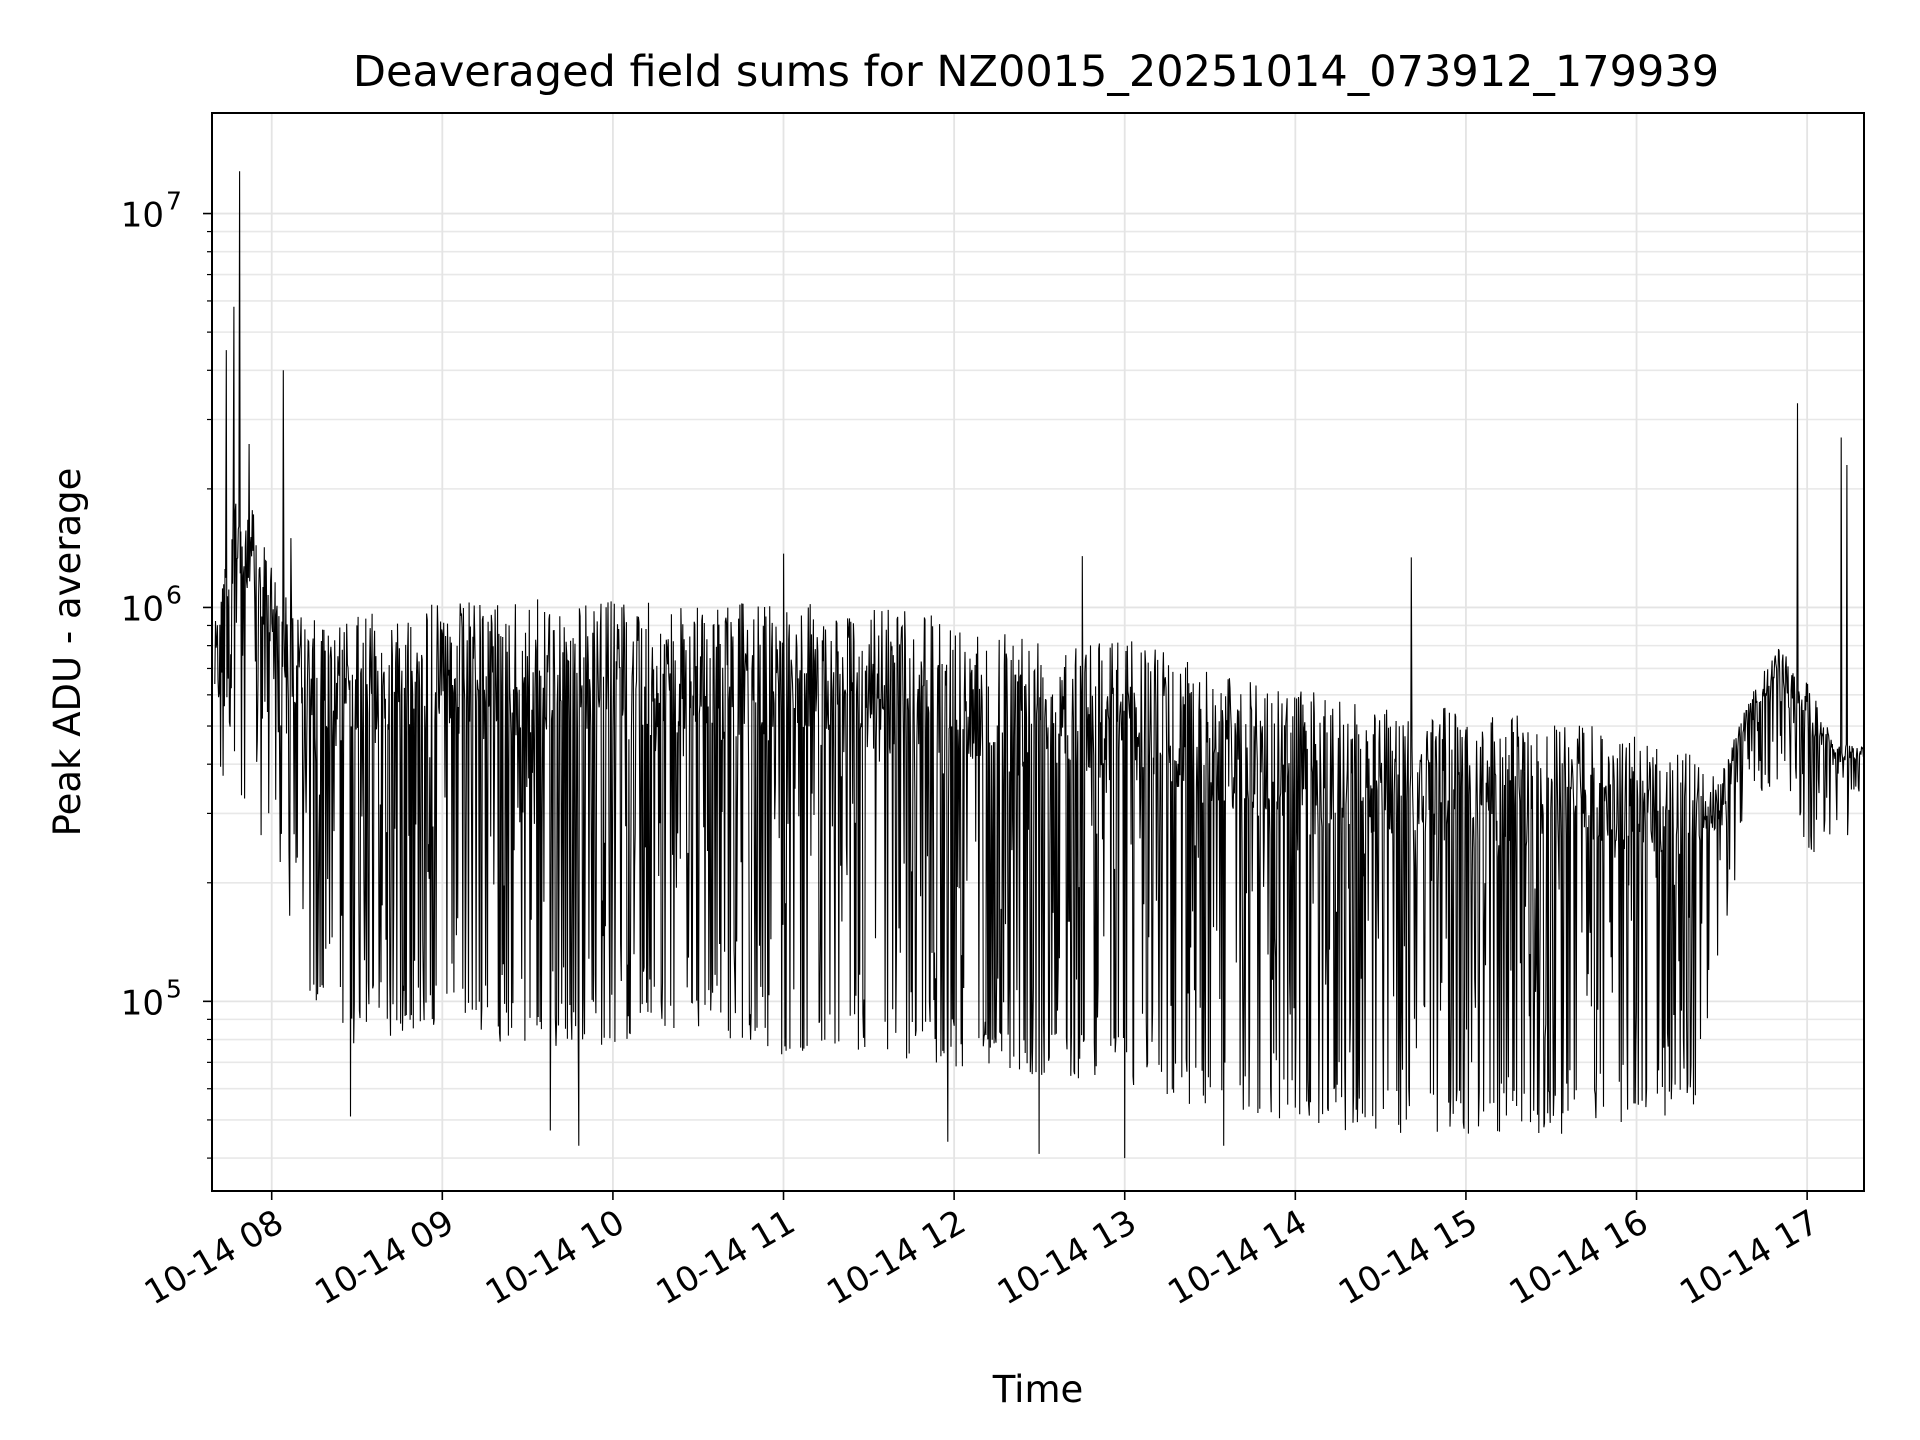 The width and height of the screenshot is (1920, 1440). What do you see at coordinates (174, 594) in the screenshot?
I see `y-tick-exponent: 6` at bounding box center [174, 594].